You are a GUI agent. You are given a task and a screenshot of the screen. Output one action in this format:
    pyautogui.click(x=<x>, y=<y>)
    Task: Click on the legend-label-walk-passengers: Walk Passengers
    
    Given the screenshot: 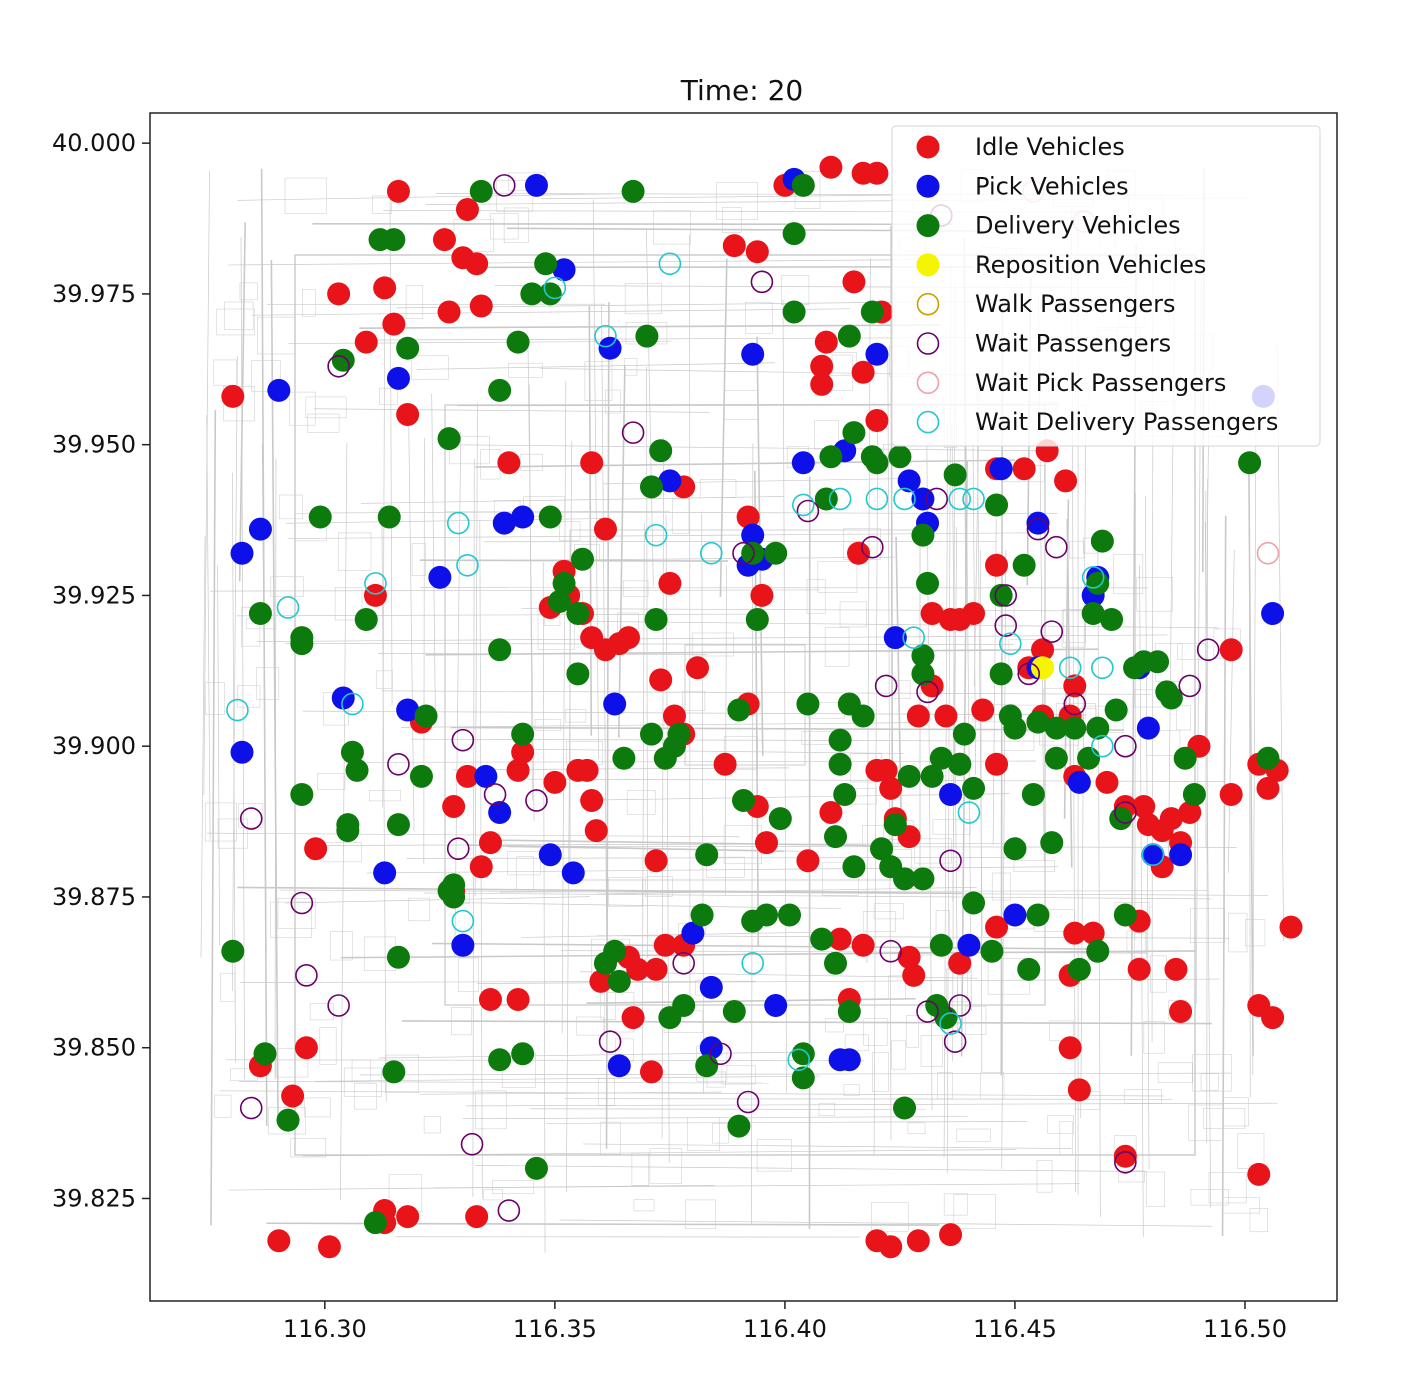 What is the action you would take?
    pyautogui.click(x=1075, y=304)
    